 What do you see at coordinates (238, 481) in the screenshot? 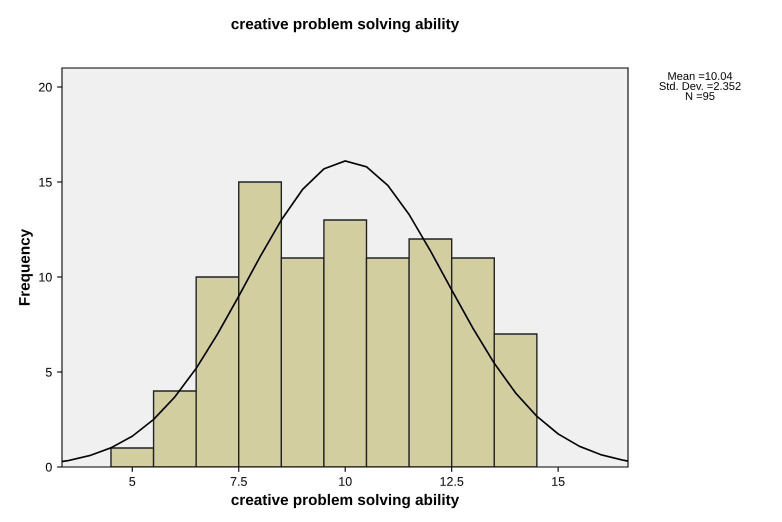
I see `x-tick-label: 7.5` at bounding box center [238, 481].